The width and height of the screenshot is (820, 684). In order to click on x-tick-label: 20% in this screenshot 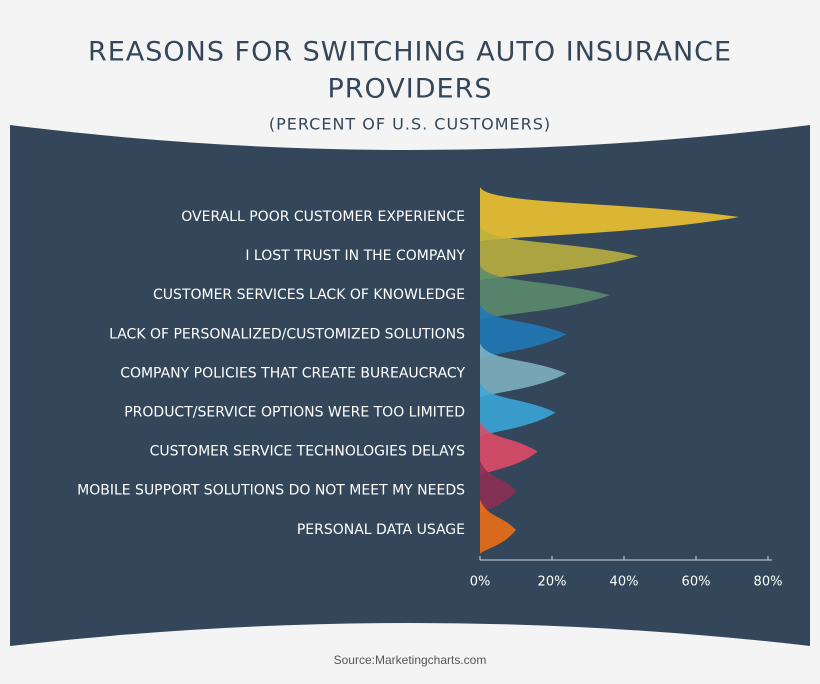, I will do `click(552, 582)`.